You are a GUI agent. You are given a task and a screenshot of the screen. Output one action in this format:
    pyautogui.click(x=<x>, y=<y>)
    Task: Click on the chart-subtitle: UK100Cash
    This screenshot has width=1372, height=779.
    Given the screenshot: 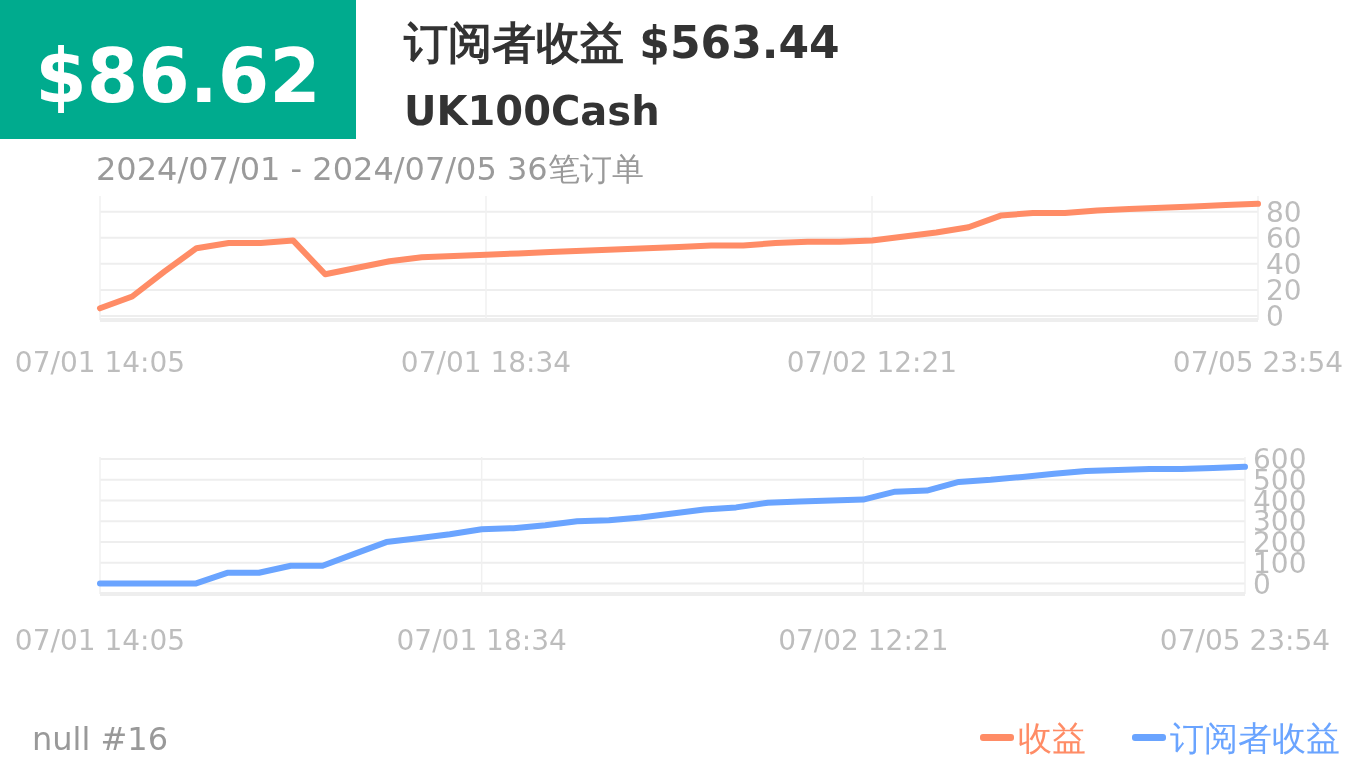 What is the action you would take?
    pyautogui.click(x=532, y=111)
    